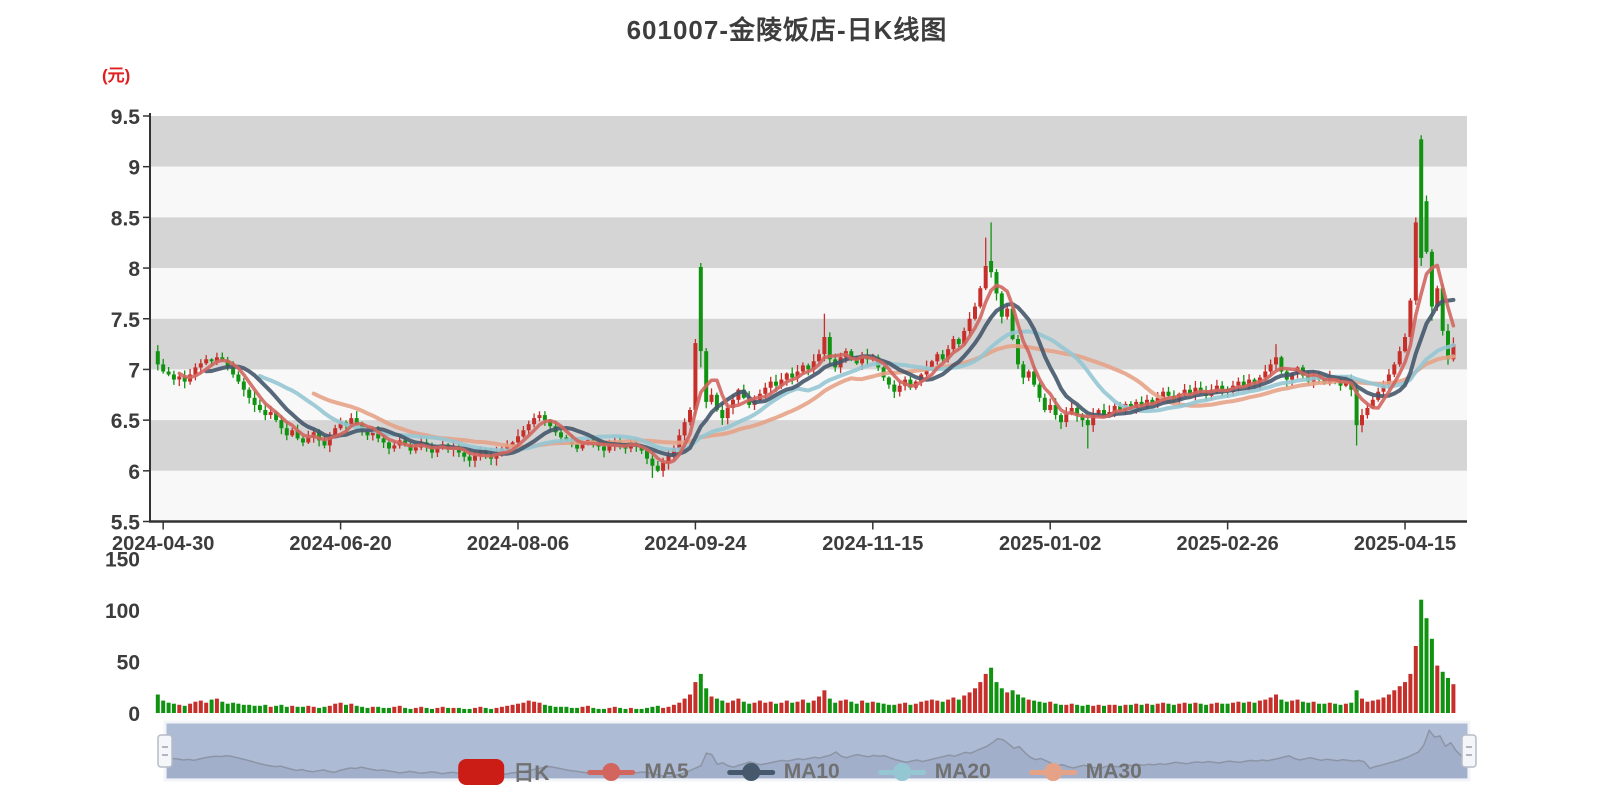 The height and width of the screenshot is (800, 1600). Describe the element at coordinates (695, 544) in the screenshot. I see `svg-text: 2024-09-24` at that location.